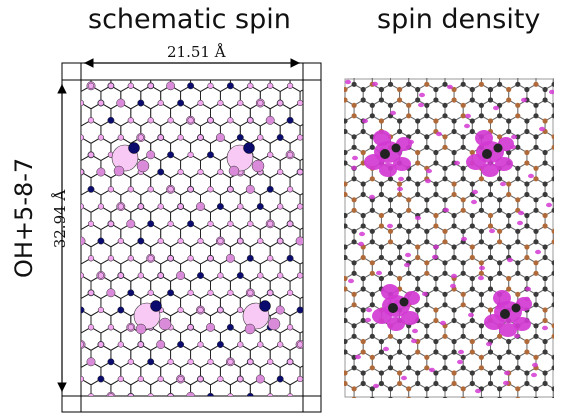  What do you see at coordinates (396, 148) in the screenshot?
I see `cluster-atom` at bounding box center [396, 148].